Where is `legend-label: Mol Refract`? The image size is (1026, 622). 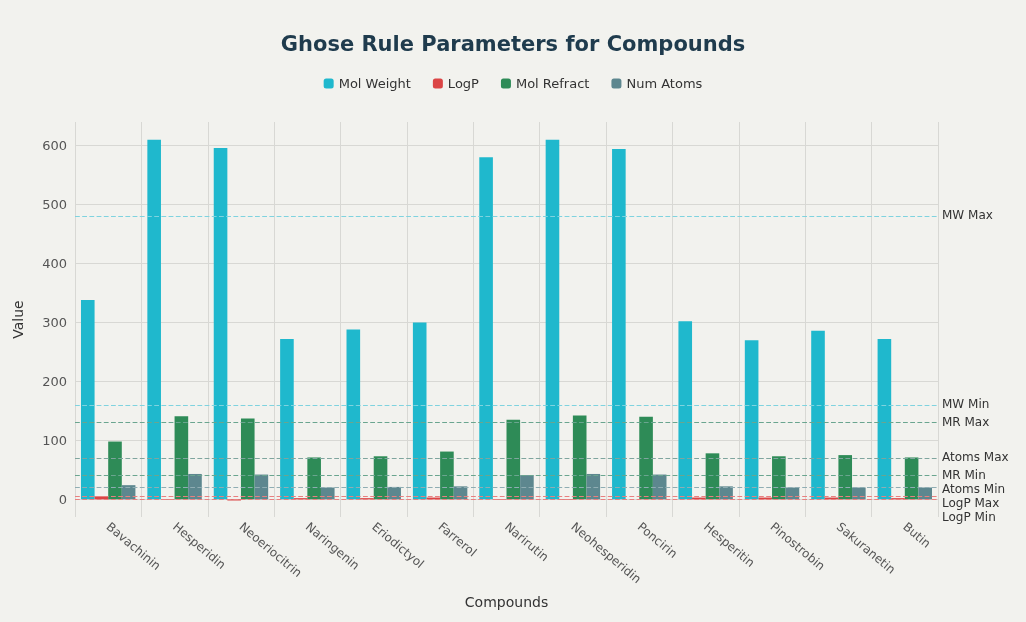
legend-label: Mol Refract is located at coordinates (552, 83).